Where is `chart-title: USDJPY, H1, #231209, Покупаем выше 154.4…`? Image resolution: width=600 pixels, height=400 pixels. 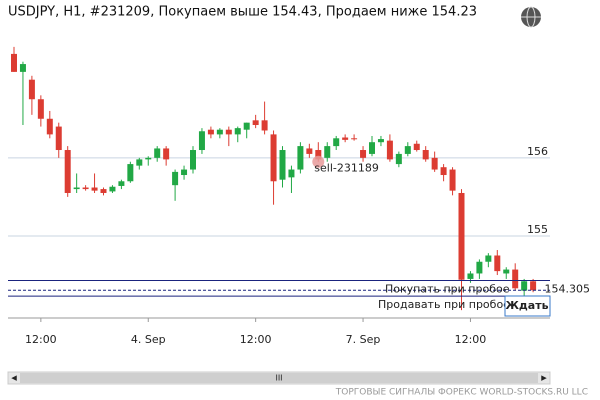
chart-title: USDJPY, H1, #231209, Покупаем выше 154.4… is located at coordinates (242, 12).